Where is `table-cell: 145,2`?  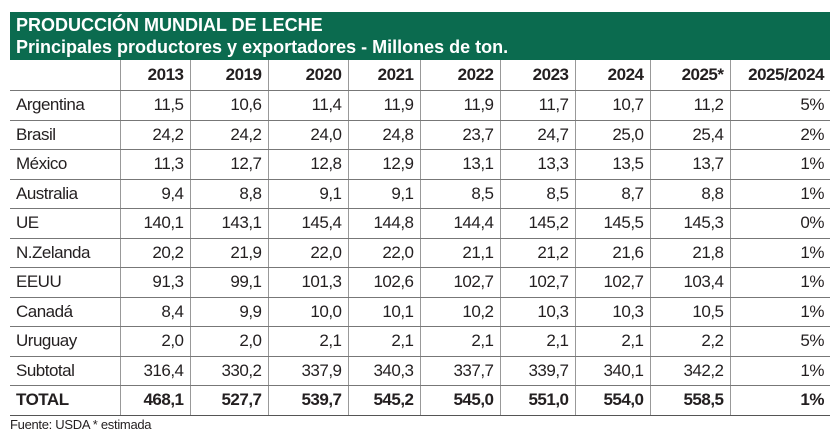
table-cell: 145,2 is located at coordinates (537, 223).